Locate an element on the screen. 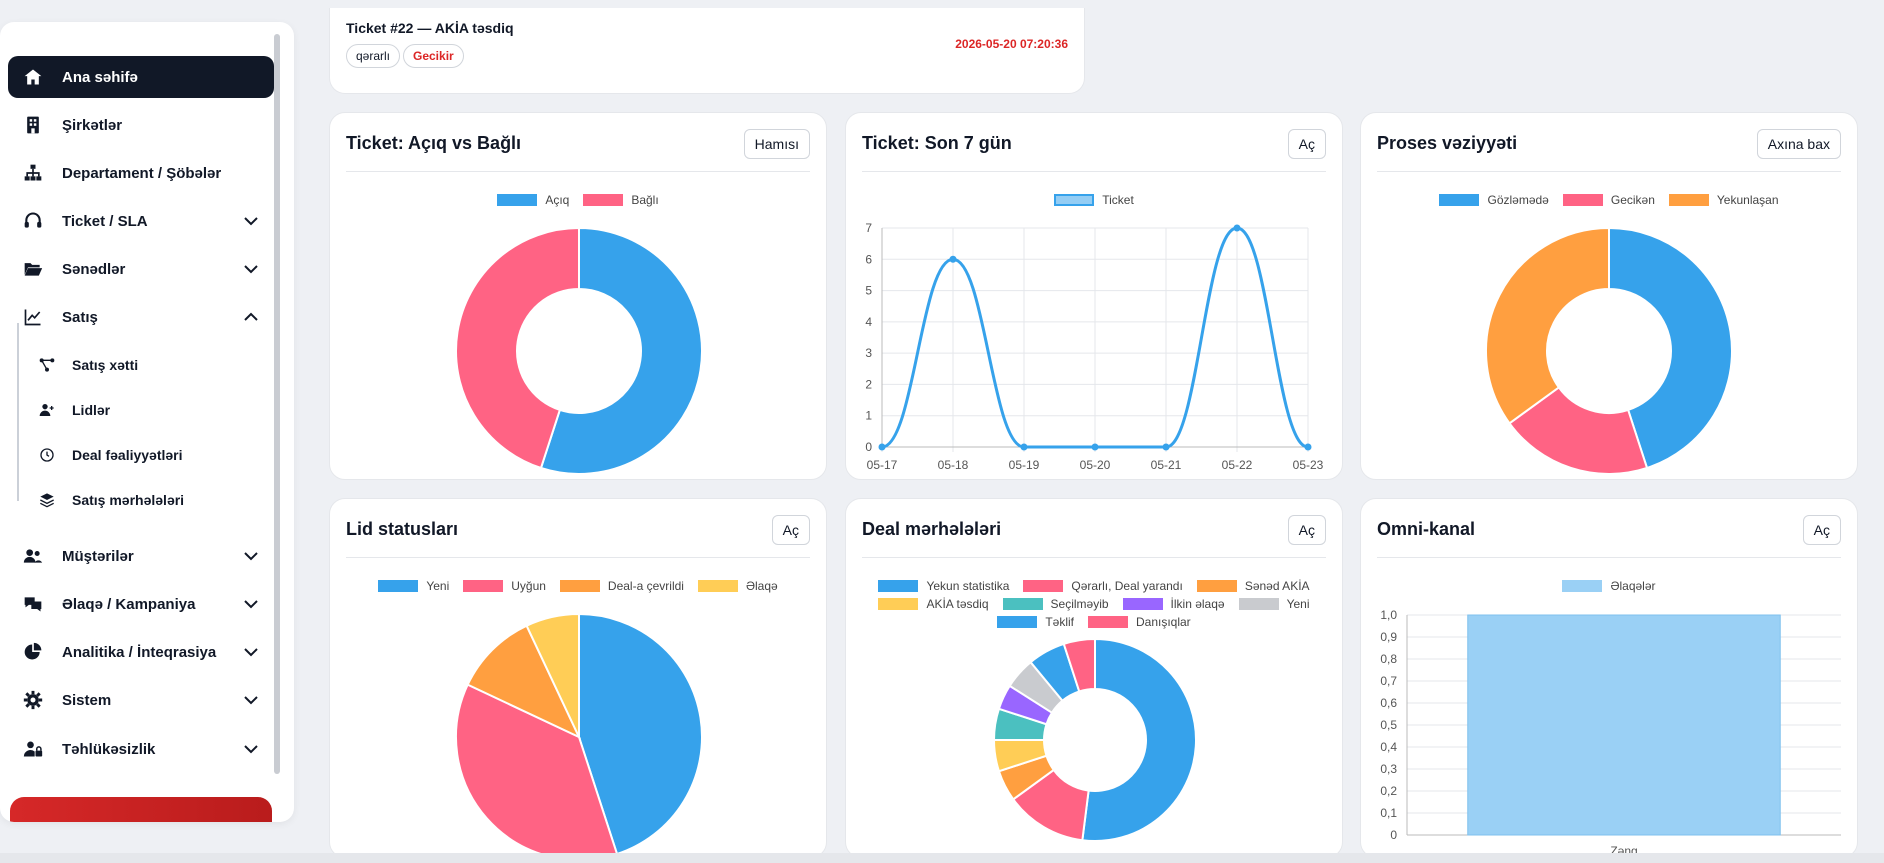 Image resolution: width=1884 pixels, height=863 pixels. legend-item: Gecikən is located at coordinates (1608, 200).